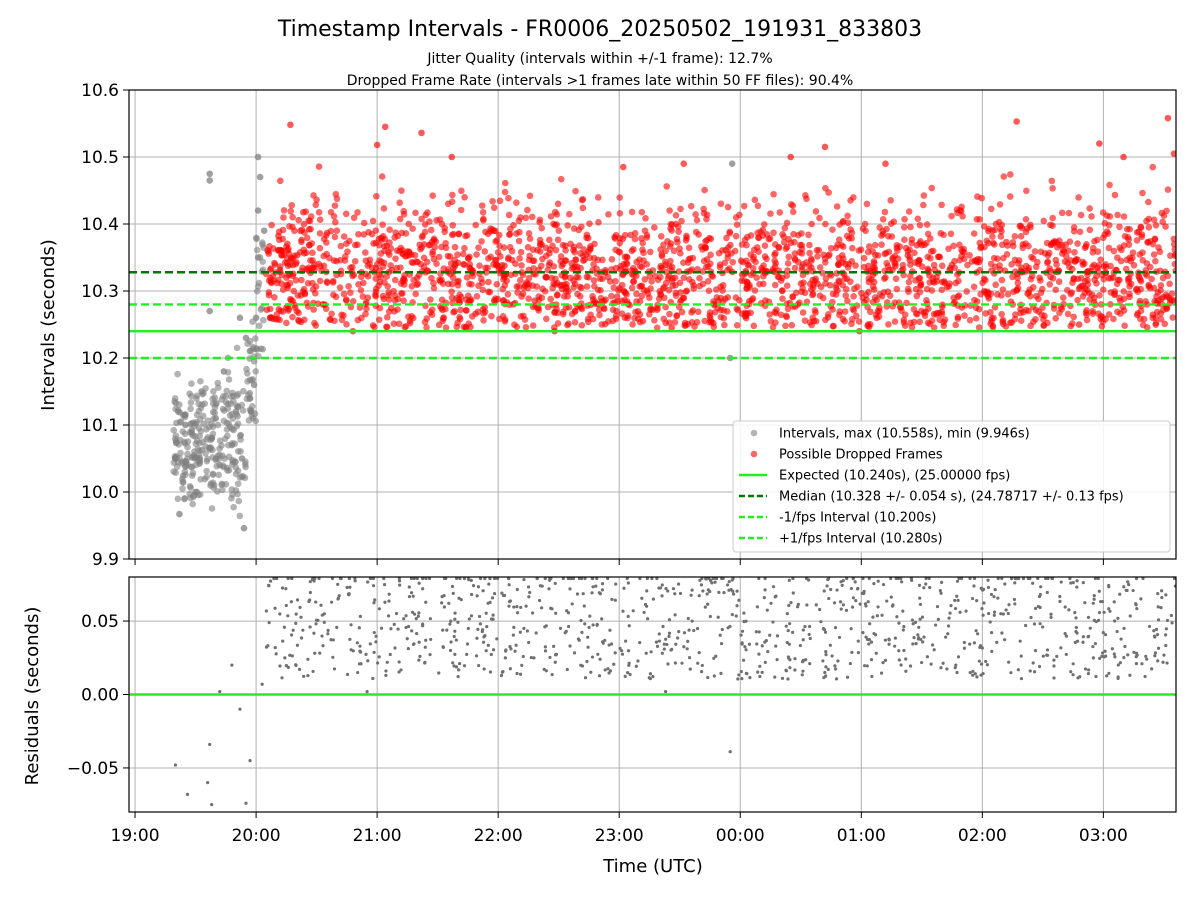  What do you see at coordinates (498, 836) in the screenshot?
I see `x-tick-label: 22:00` at bounding box center [498, 836].